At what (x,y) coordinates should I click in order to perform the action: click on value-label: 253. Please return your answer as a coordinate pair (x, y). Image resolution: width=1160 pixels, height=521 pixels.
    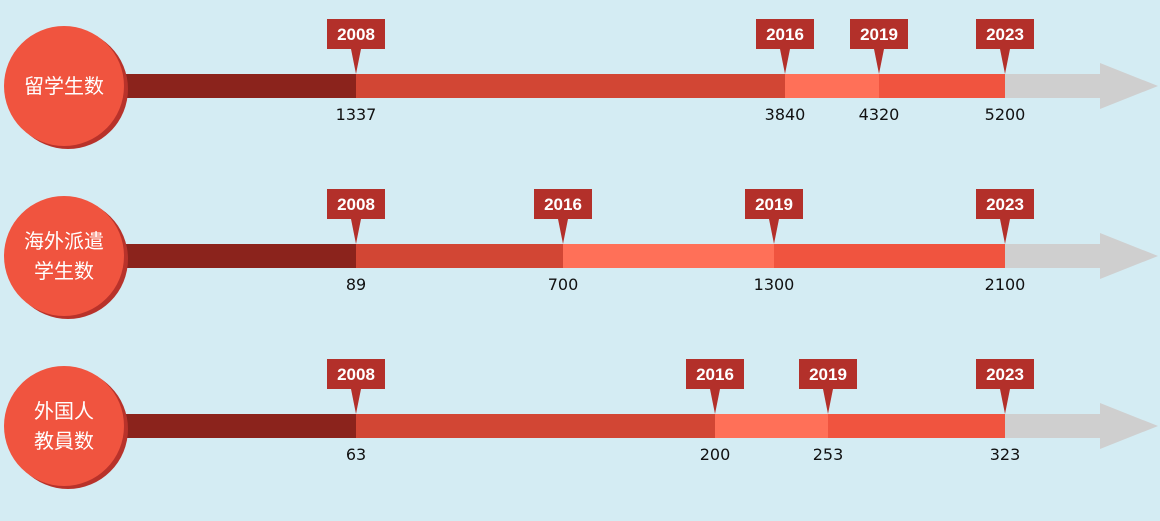
    Looking at the image, I should click on (828, 454).